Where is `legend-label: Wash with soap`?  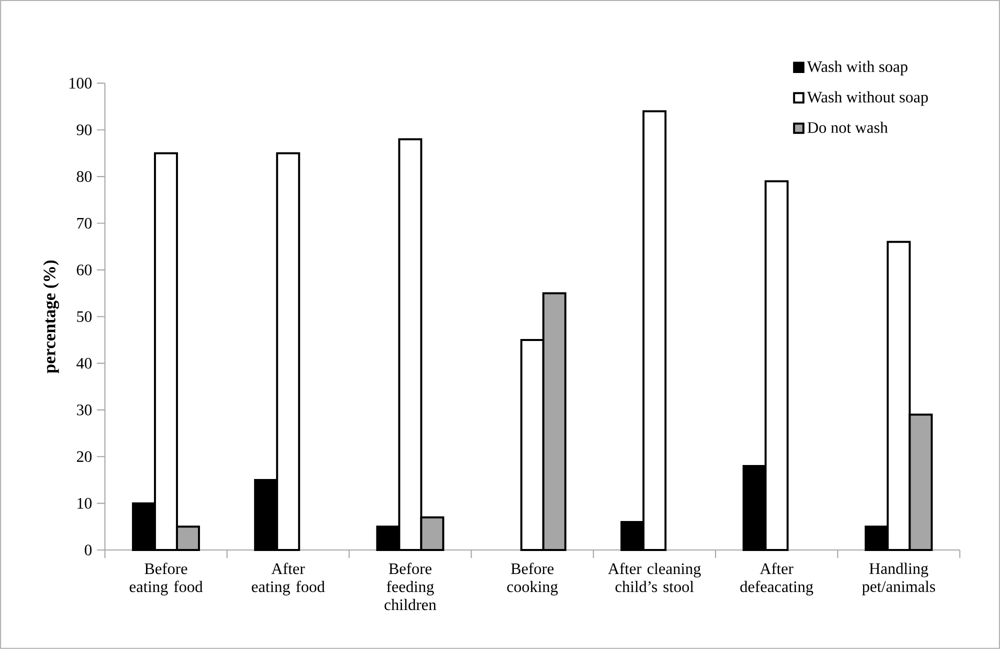 legend-label: Wash with soap is located at coordinates (857, 68).